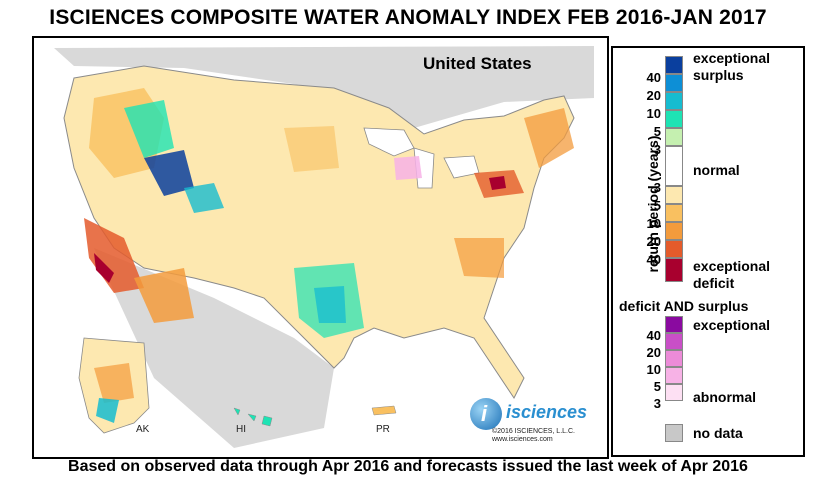 This screenshot has width=816, height=491. Describe the element at coordinates (143, 429) in the screenshot. I see `inset-label-ak: AK` at that location.